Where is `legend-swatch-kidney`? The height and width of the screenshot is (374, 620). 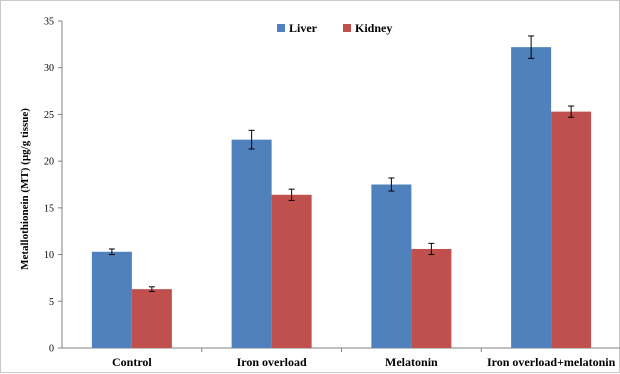
legend-swatch-kidney is located at coordinates (347, 28).